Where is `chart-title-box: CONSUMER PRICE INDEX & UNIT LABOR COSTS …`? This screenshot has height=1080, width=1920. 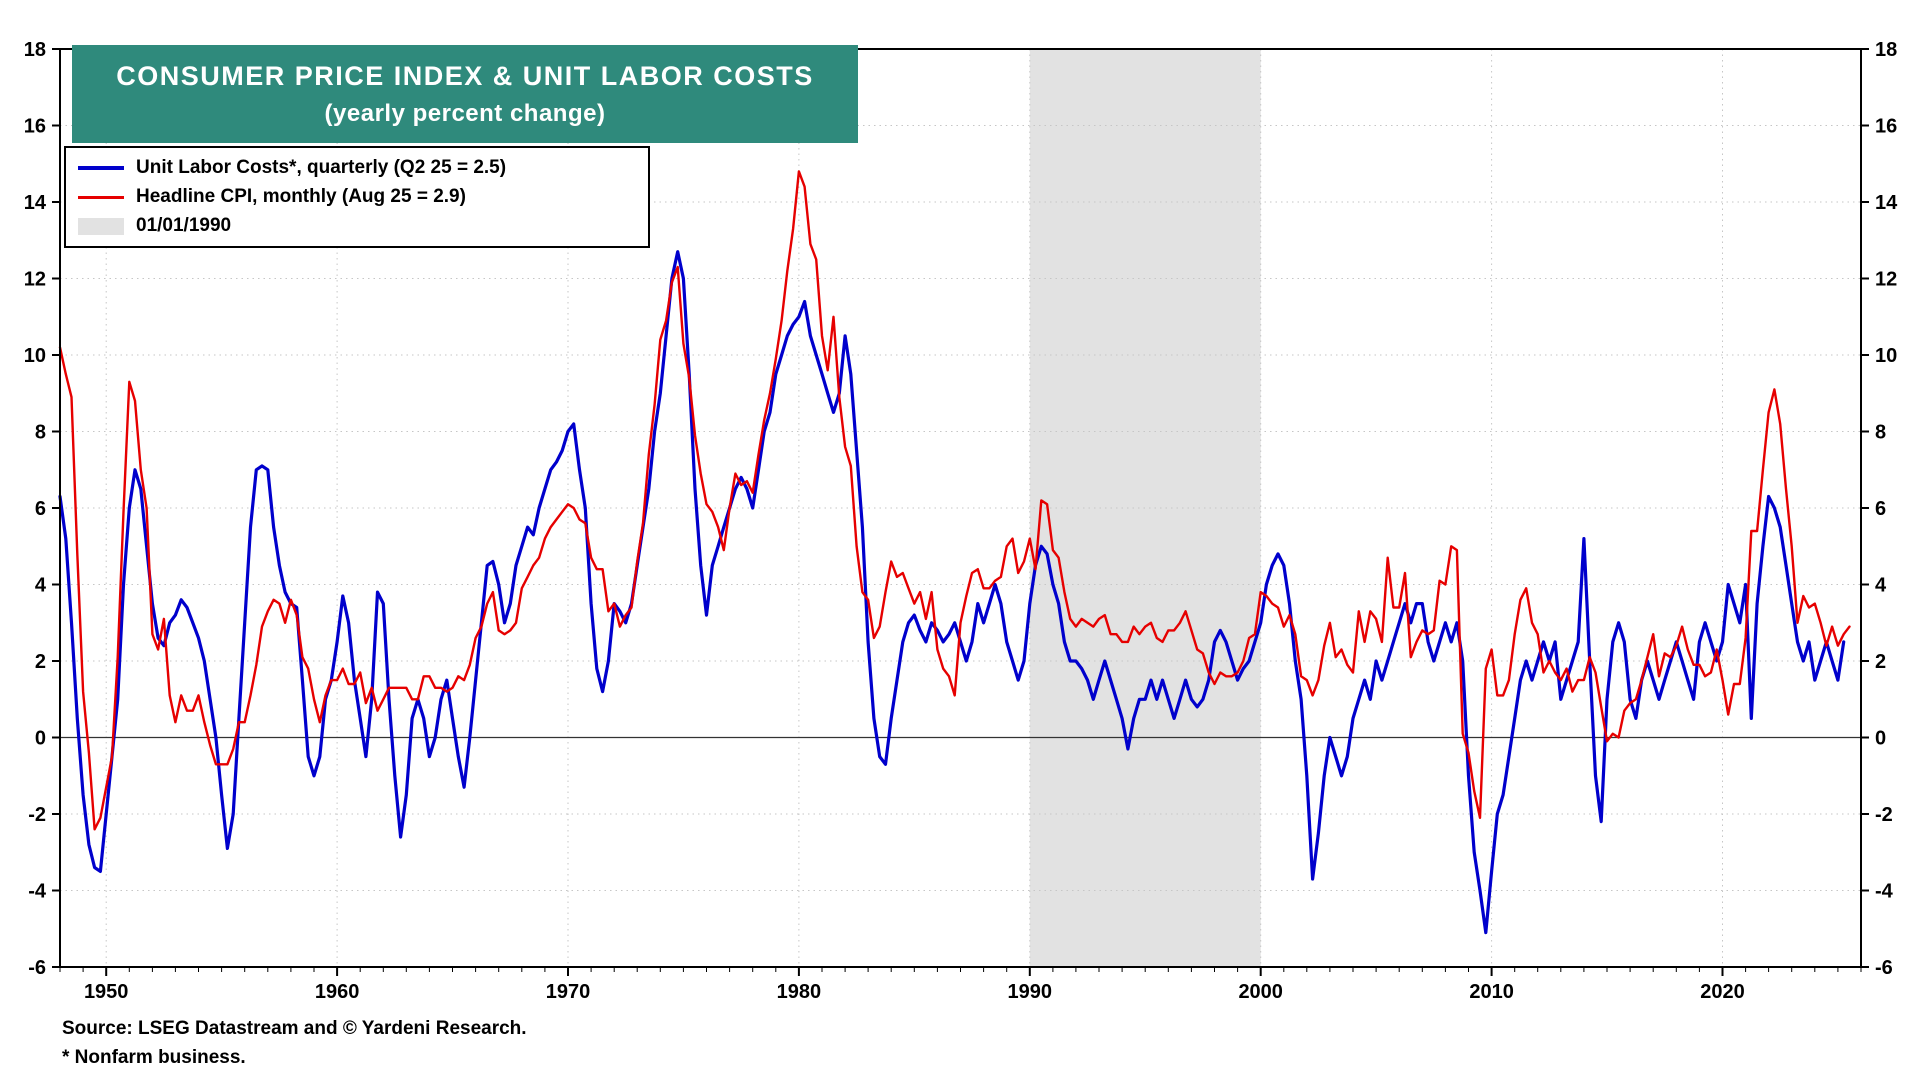 chart-title-box: CONSUMER PRICE INDEX & UNIT LABOR COSTS … is located at coordinates (465, 94).